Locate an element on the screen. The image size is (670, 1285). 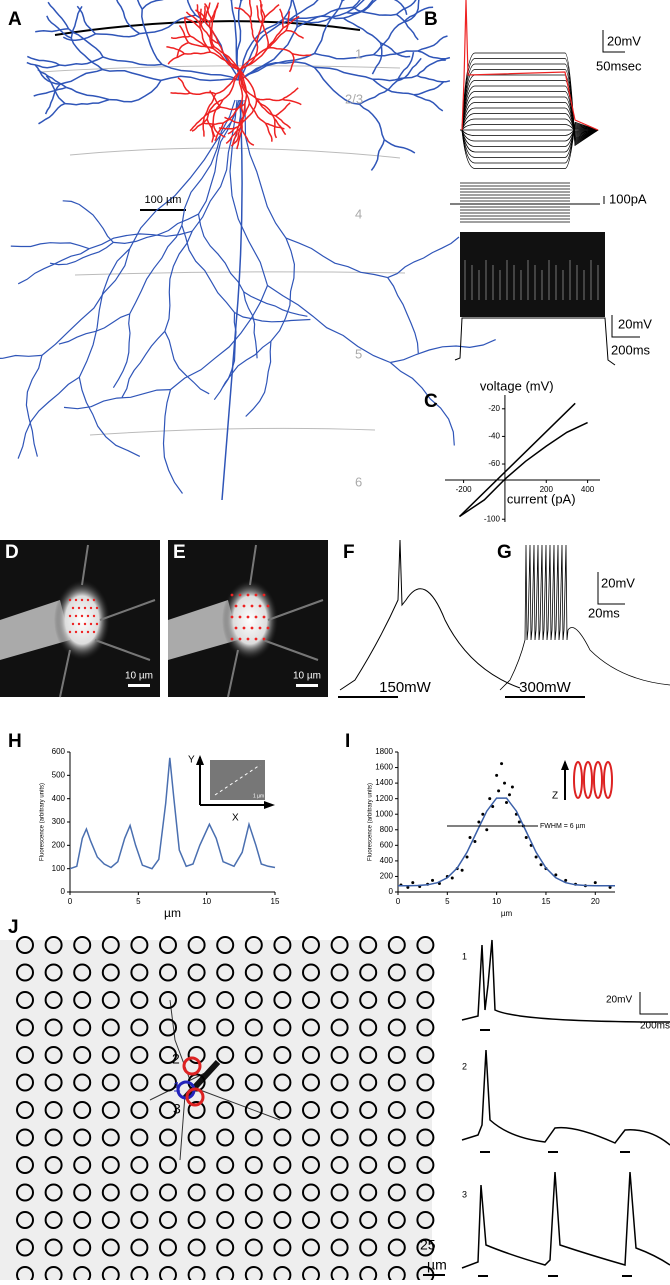
y-axis-label: voltage (mV) is located at coordinates (517, 385).